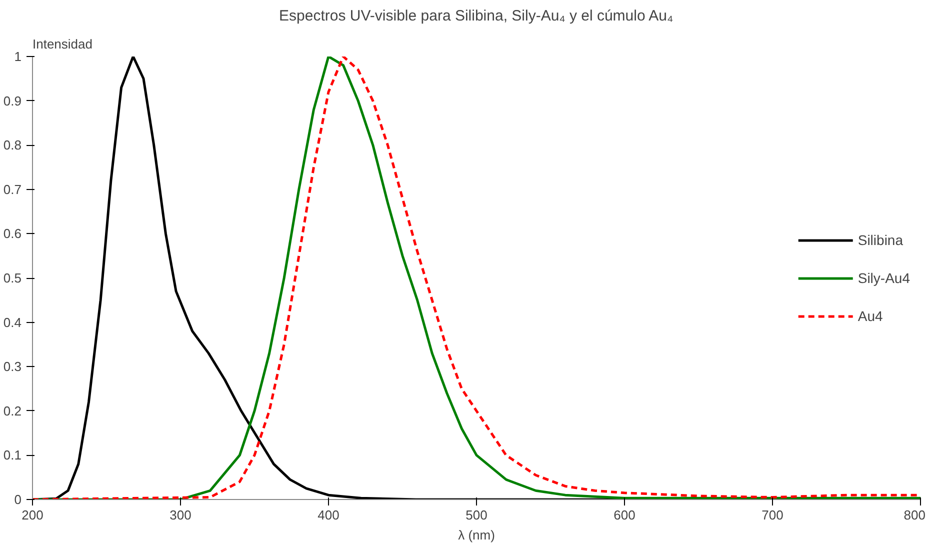 The image size is (931, 550). What do you see at coordinates (870, 316) in the screenshot?
I see `legend-label: Au4` at bounding box center [870, 316].